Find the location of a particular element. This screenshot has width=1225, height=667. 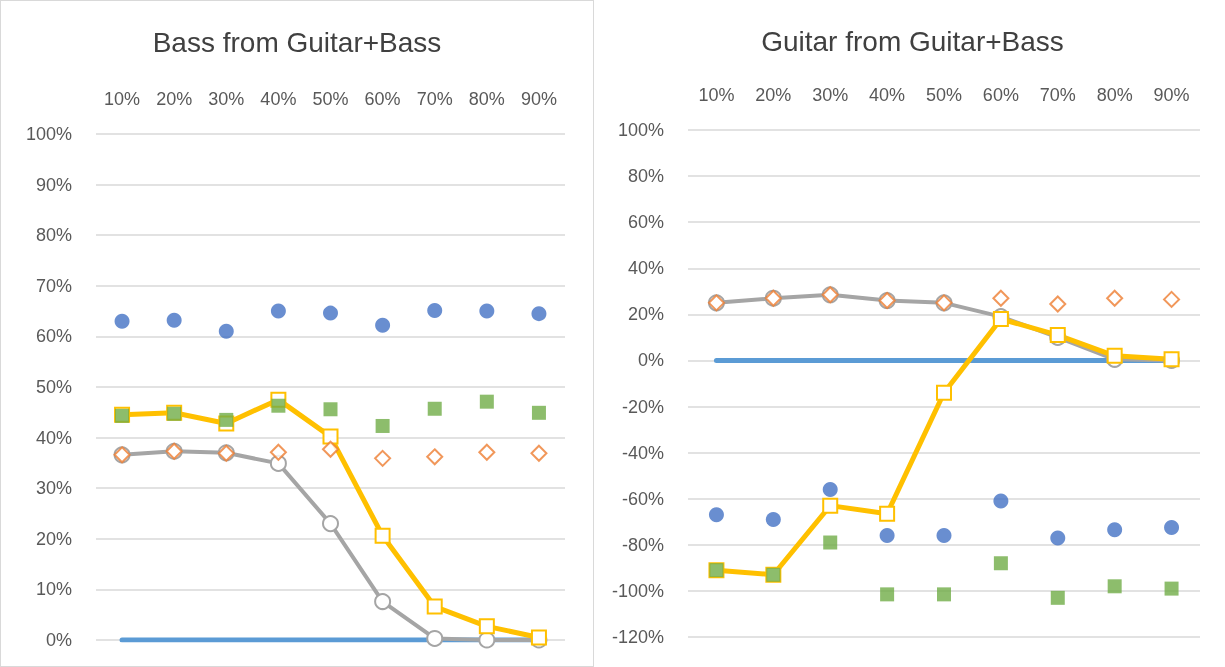

y-tick-label: -80% is located at coordinates (642, 544).